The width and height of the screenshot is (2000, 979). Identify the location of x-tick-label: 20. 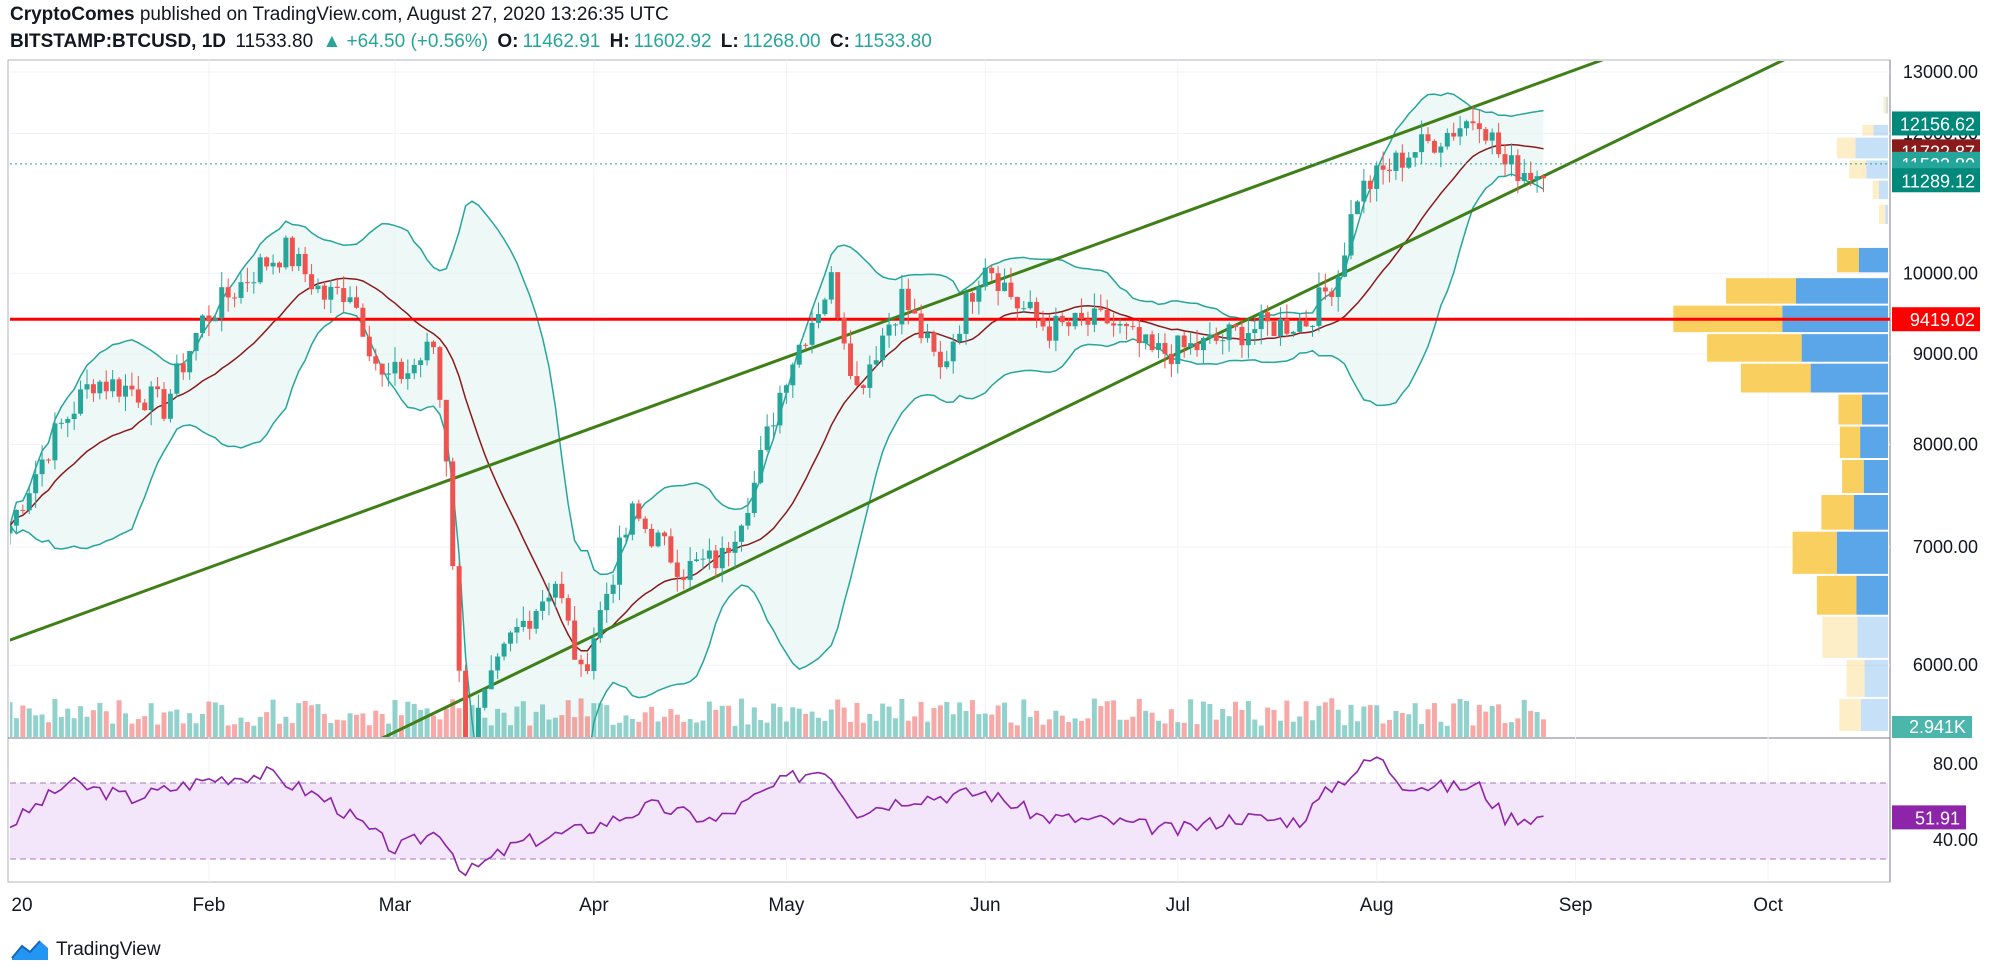
(21, 905).